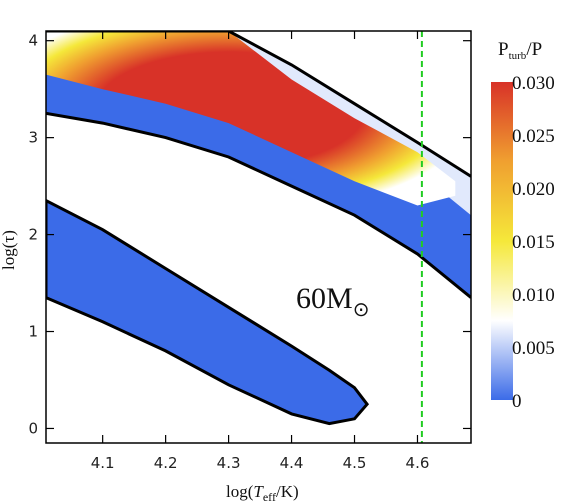  Describe the element at coordinates (502, 241) in the screenshot. I see `colorbar` at that location.